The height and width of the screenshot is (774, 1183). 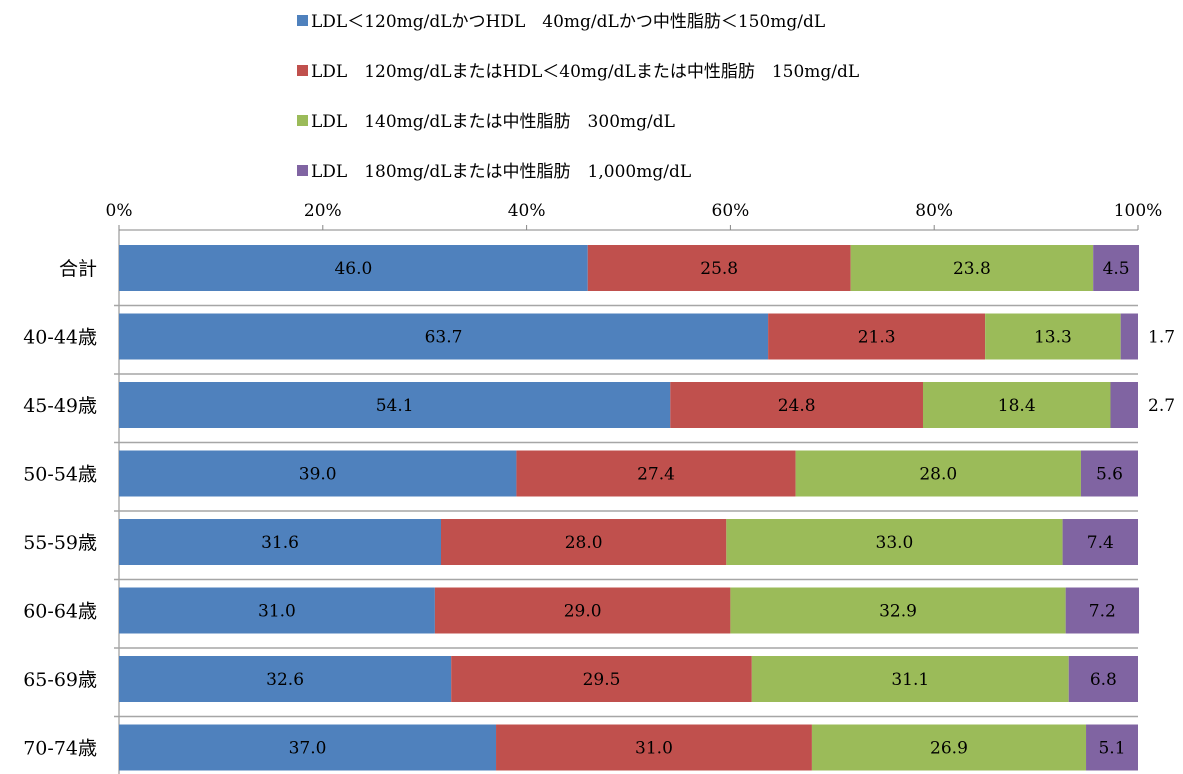 I want to click on x-tick-label: 20%, so click(x=323, y=211).